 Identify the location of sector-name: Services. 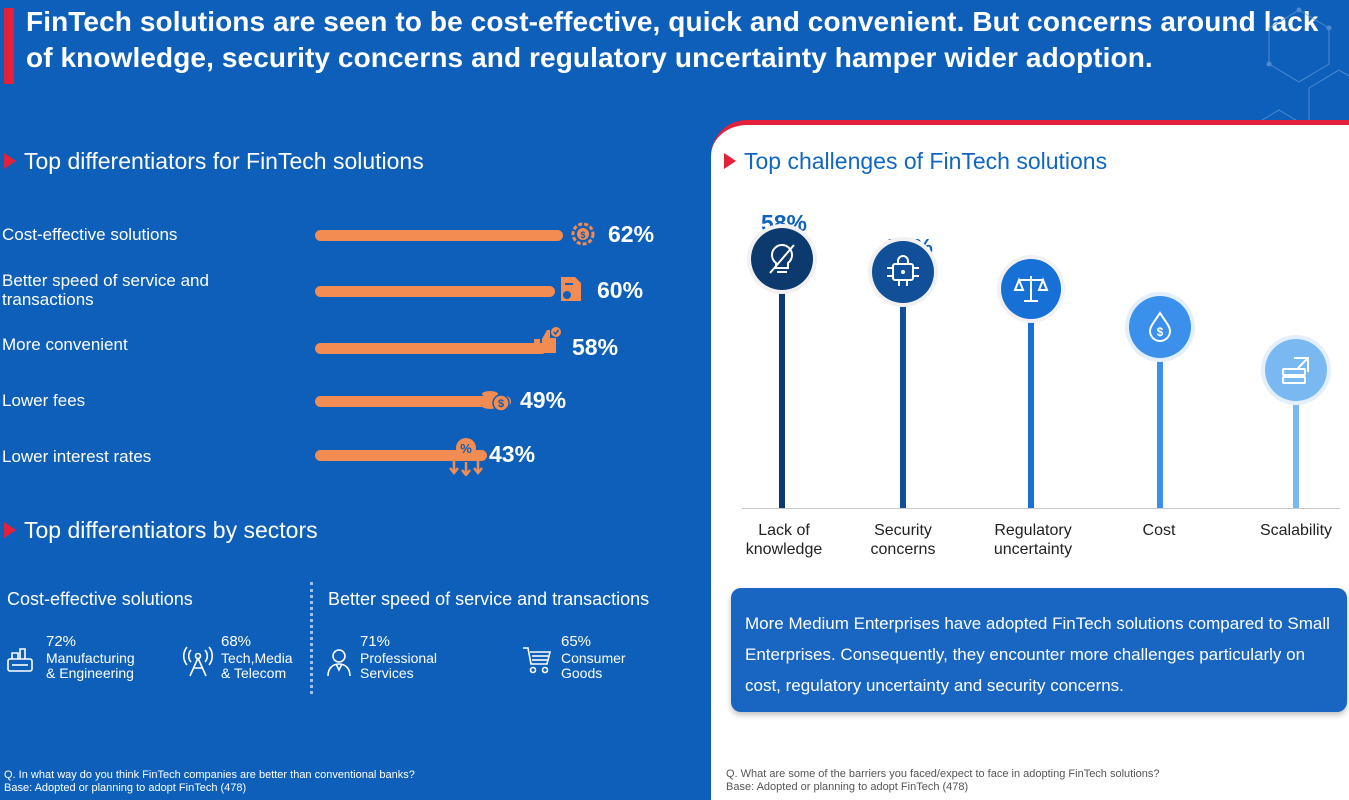
(387, 673).